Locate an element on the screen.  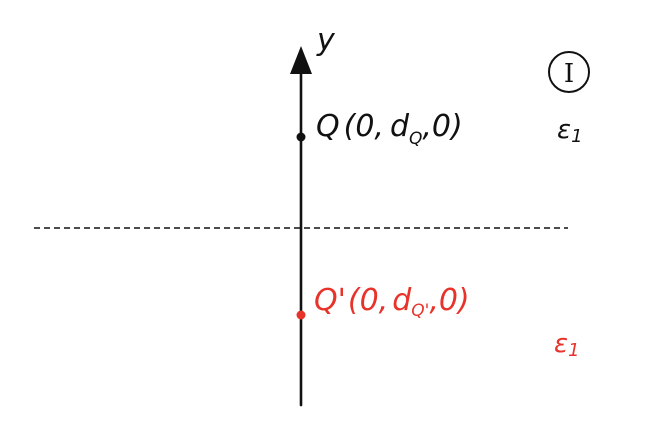
point-q-dot is located at coordinates (301, 137).